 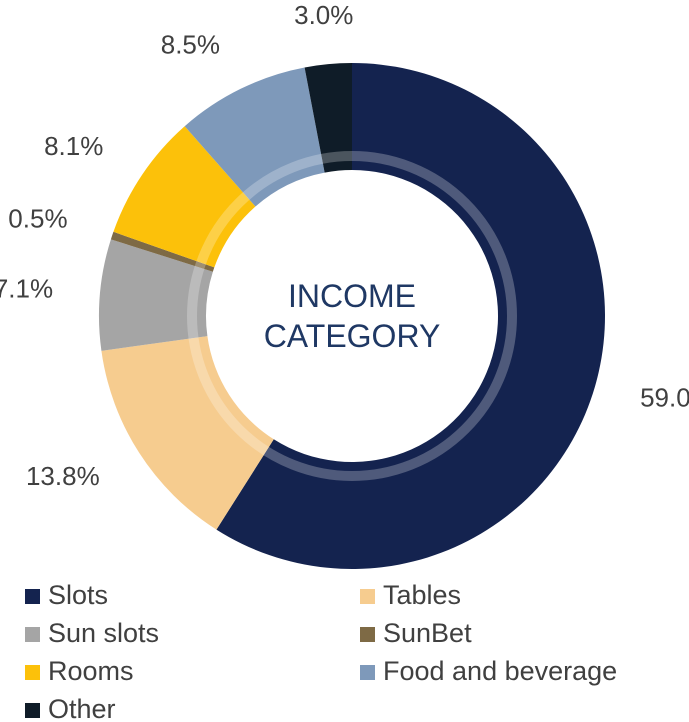 I want to click on data-label: 13.8%, so click(x=63, y=476).